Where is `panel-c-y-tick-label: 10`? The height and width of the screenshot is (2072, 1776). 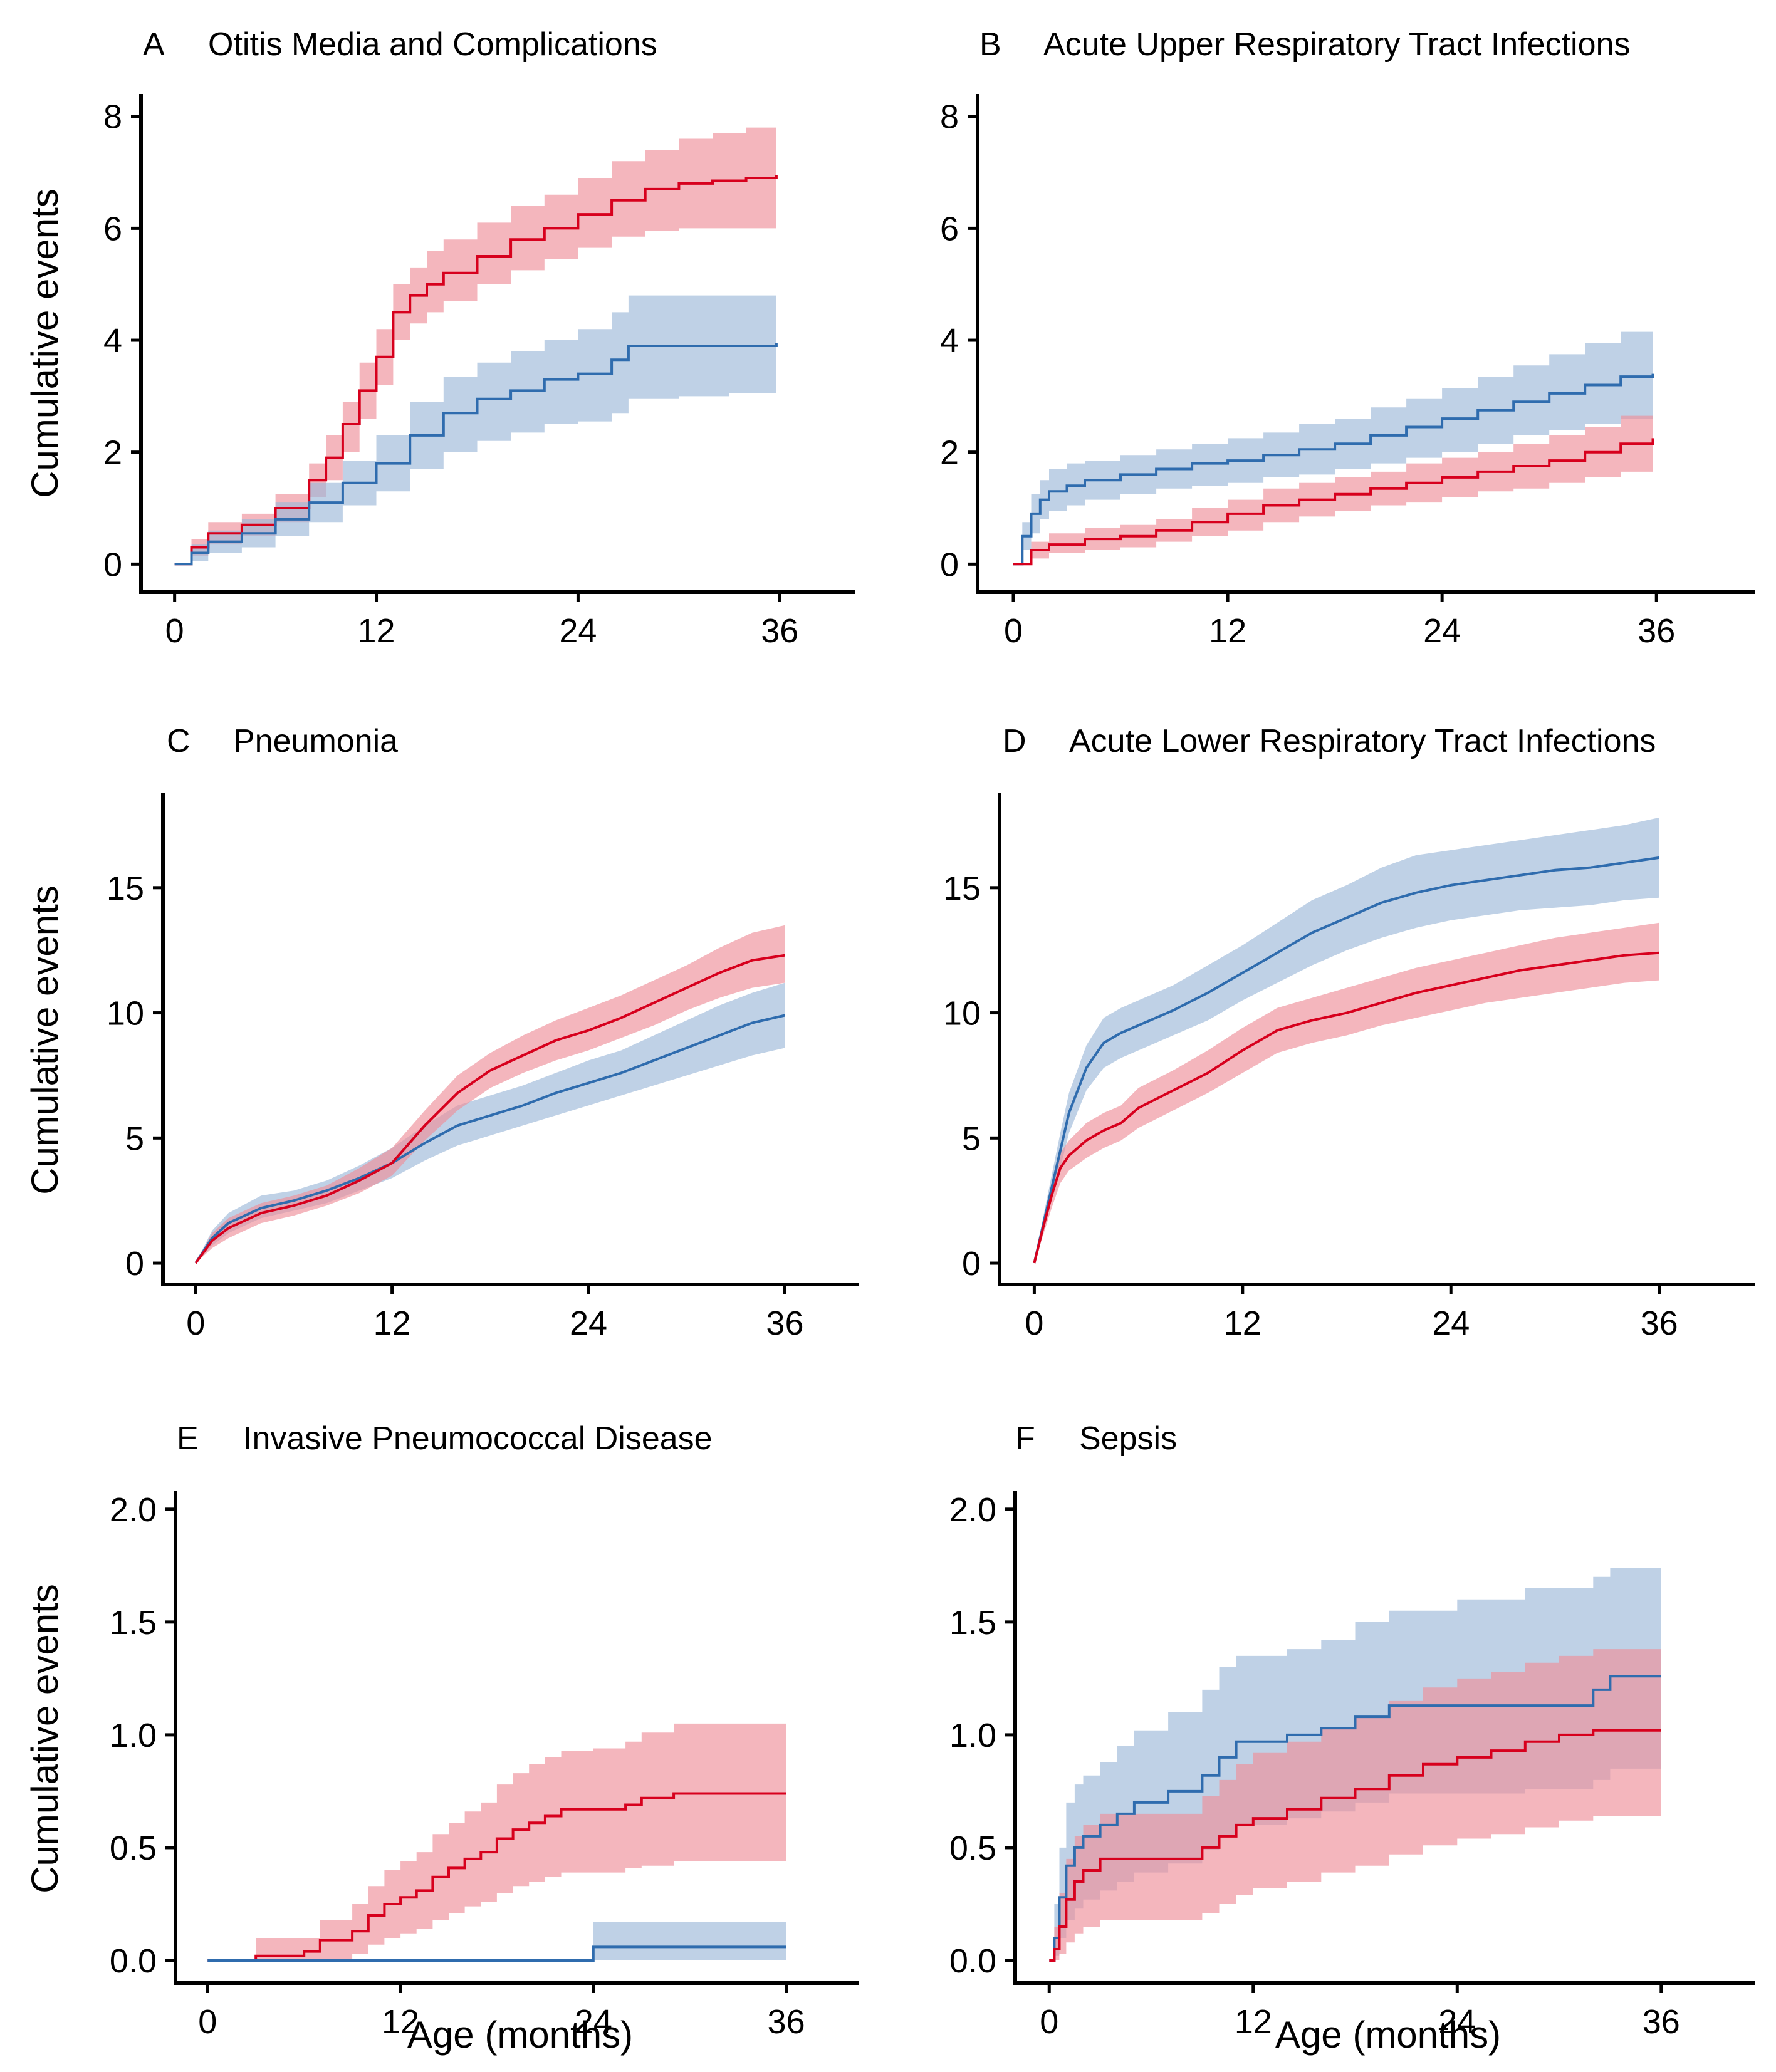 panel-c-y-tick-label: 10 is located at coordinates (125, 1014).